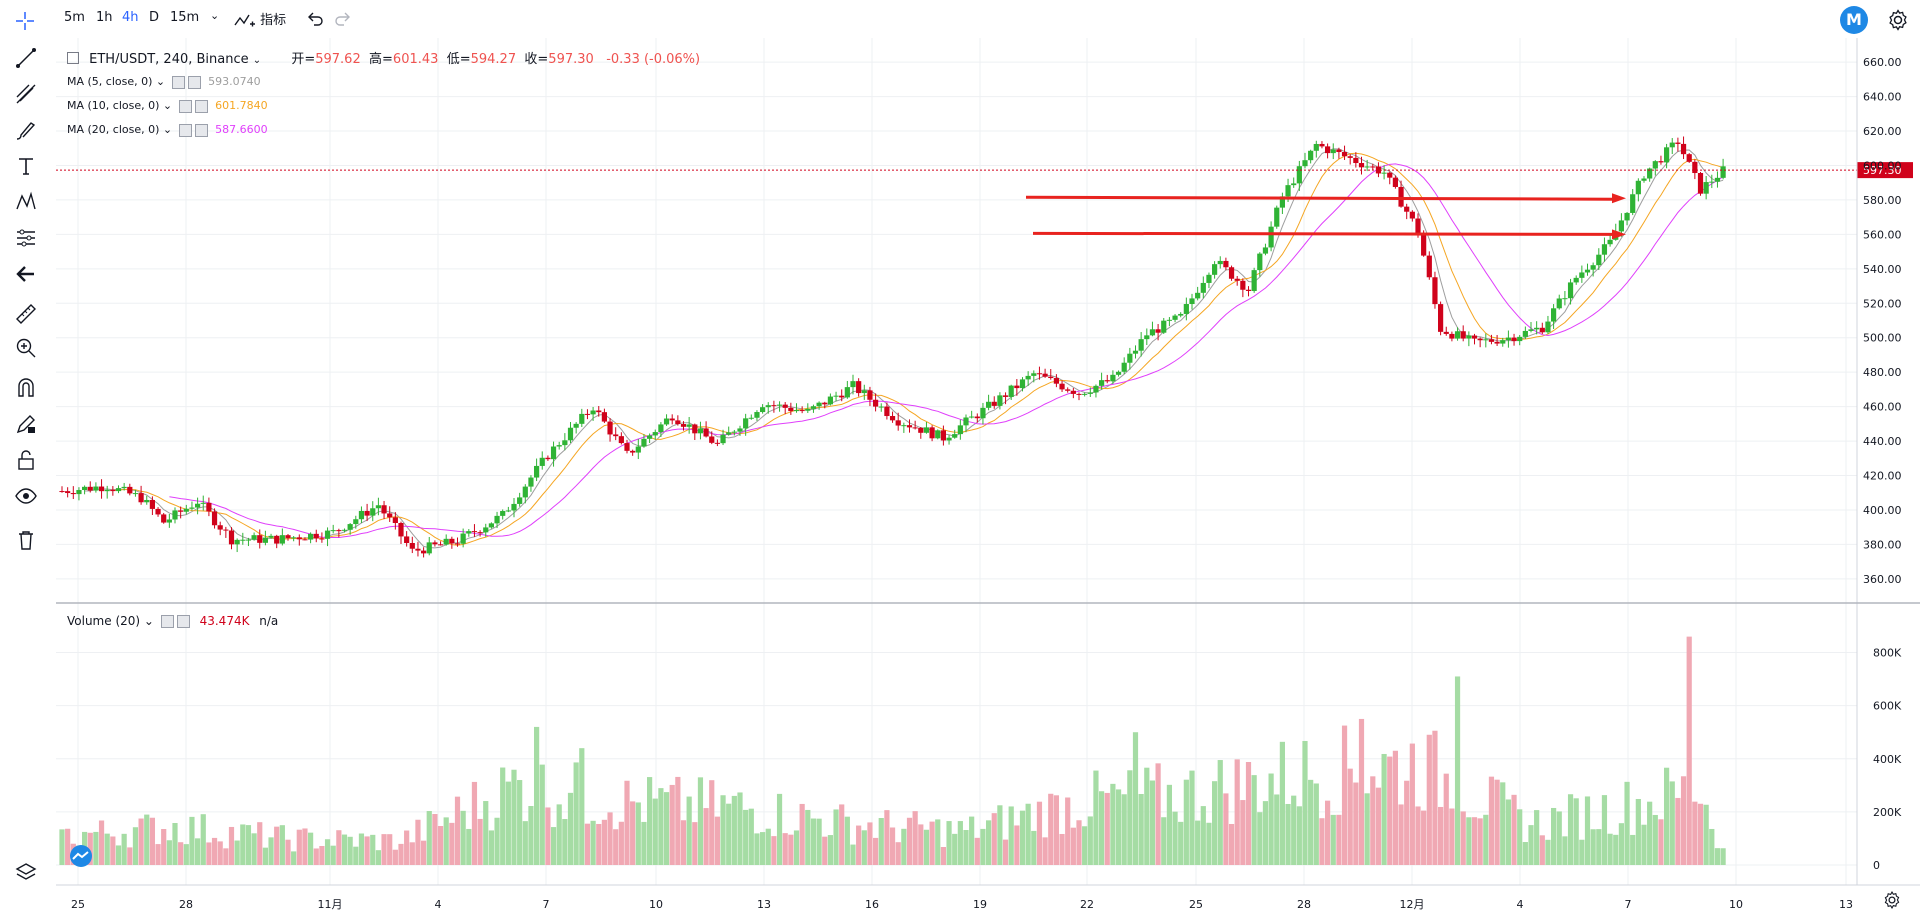 The width and height of the screenshot is (1920, 916). Describe the element at coordinates (960, 19) in the screenshot. I see `top-toolbar: 5m 1h 4h D 15m ⌄ 指标 M` at that location.